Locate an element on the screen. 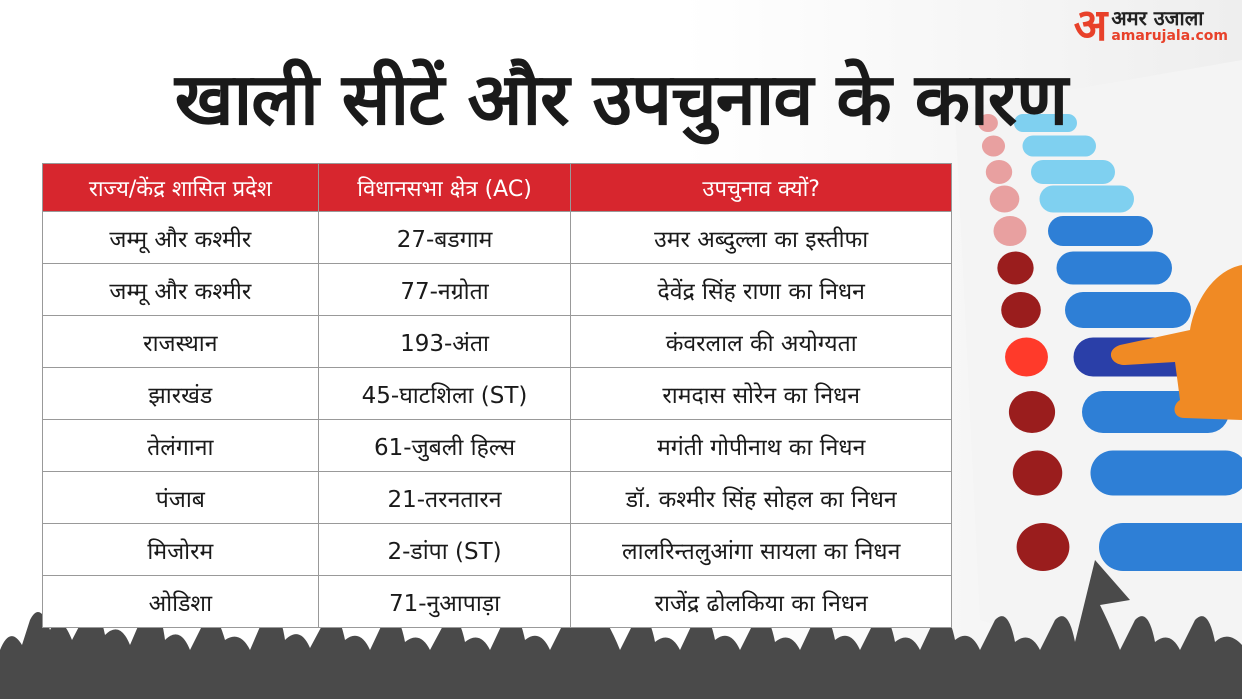 This screenshot has height=699, width=1242. table-cell: राजस्थान is located at coordinates (180, 341).